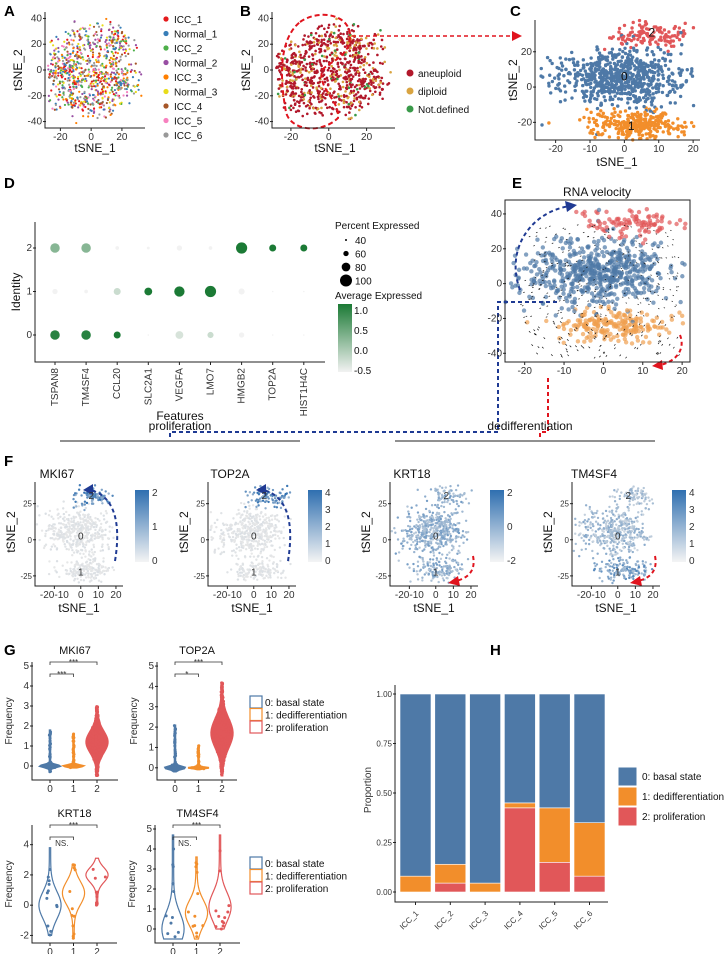 The image size is (726, 954). Describe the element at coordinates (88, 489) in the screenshot. I see `arrow-head-icon` at that location.